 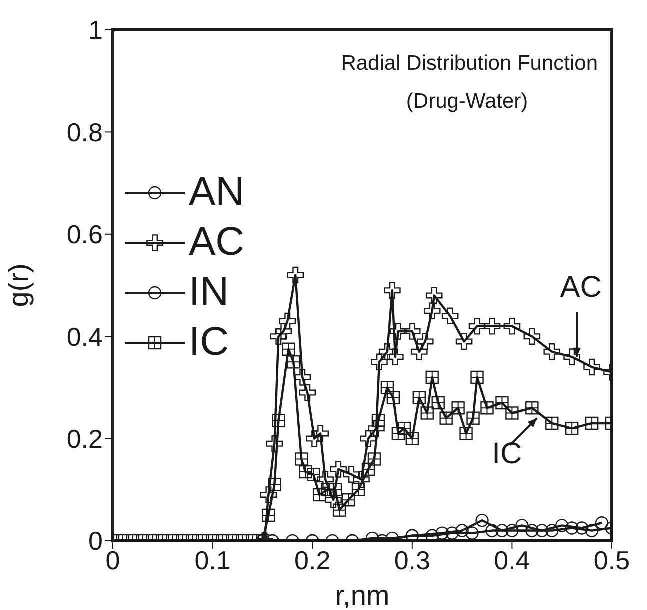 What do you see at coordinates (412, 560) in the screenshot?
I see `x-tick-label: 0.3` at bounding box center [412, 560].